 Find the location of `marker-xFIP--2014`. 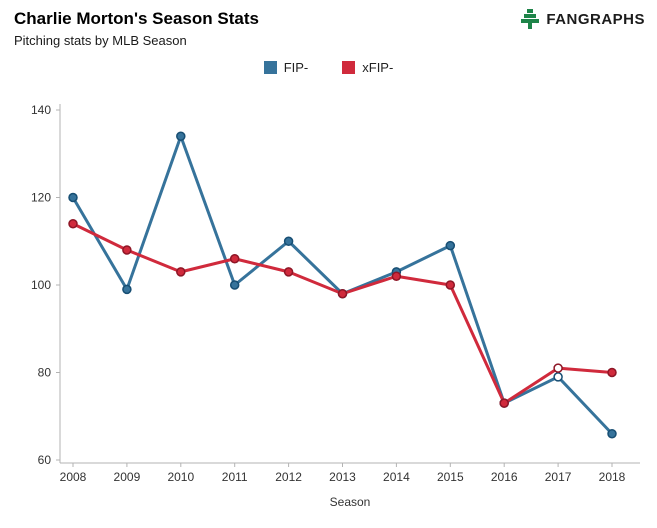

marker-xFIP--2014 is located at coordinates (396, 276).